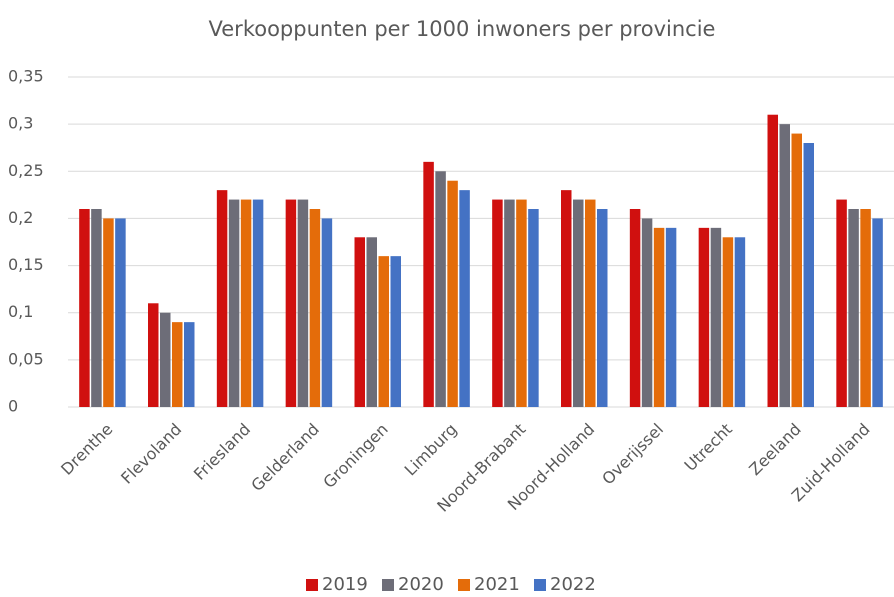 The width and height of the screenshot is (894, 597). Describe the element at coordinates (20, 311) in the screenshot. I see `y-tick-label: 0,1` at that location.